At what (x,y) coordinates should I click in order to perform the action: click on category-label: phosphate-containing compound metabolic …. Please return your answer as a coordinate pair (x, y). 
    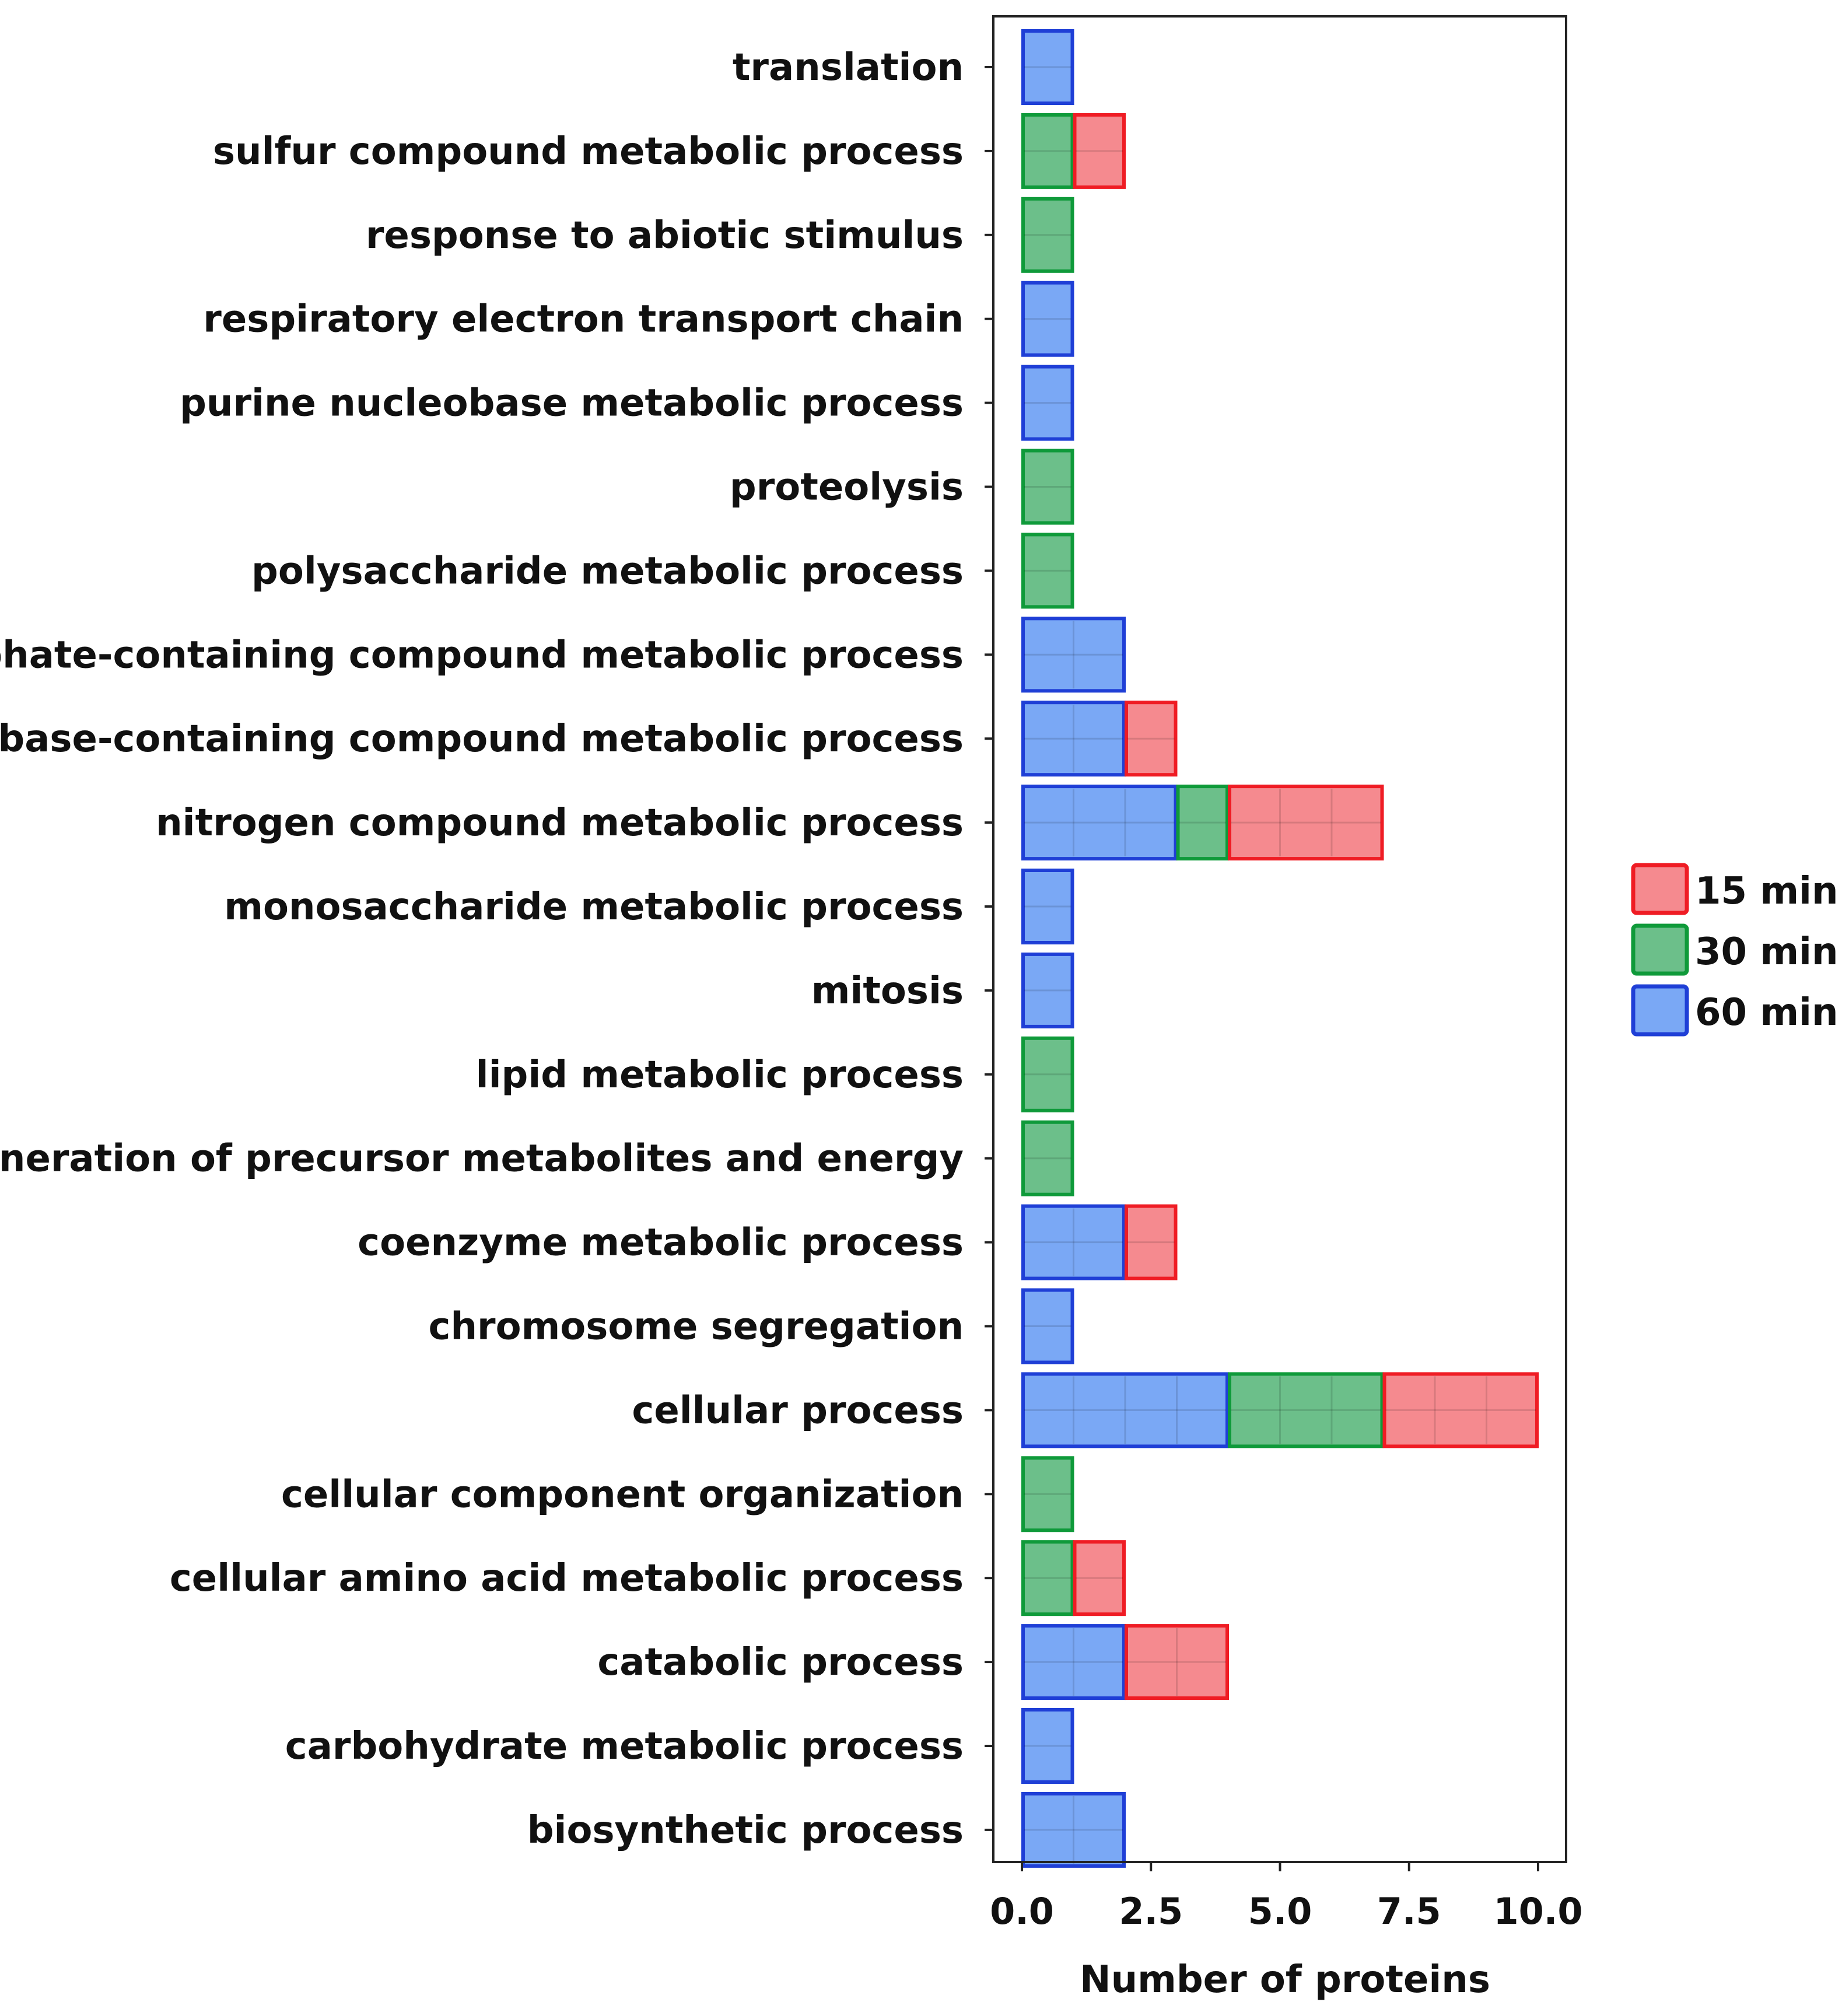
    Looking at the image, I should click on (482, 655).